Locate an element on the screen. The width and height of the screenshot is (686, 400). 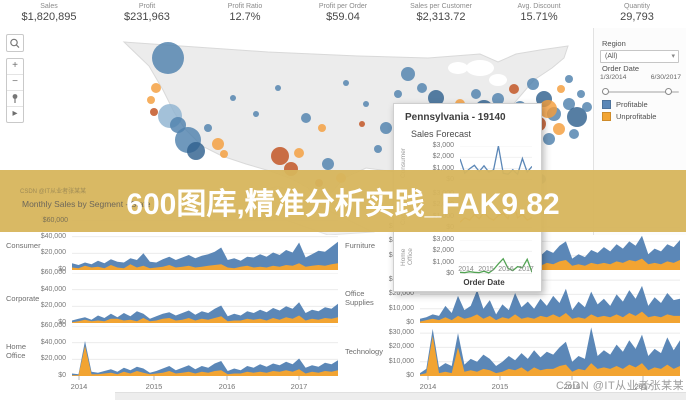
legend-item-unprofitable: Unprofitable is located at coordinates (629, 116).